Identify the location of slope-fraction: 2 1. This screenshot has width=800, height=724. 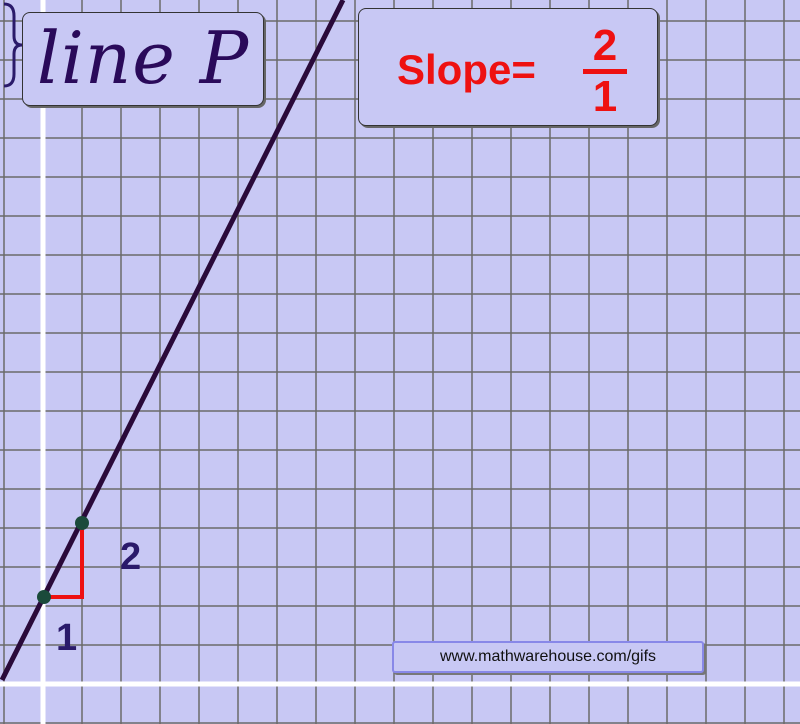
(605, 71).